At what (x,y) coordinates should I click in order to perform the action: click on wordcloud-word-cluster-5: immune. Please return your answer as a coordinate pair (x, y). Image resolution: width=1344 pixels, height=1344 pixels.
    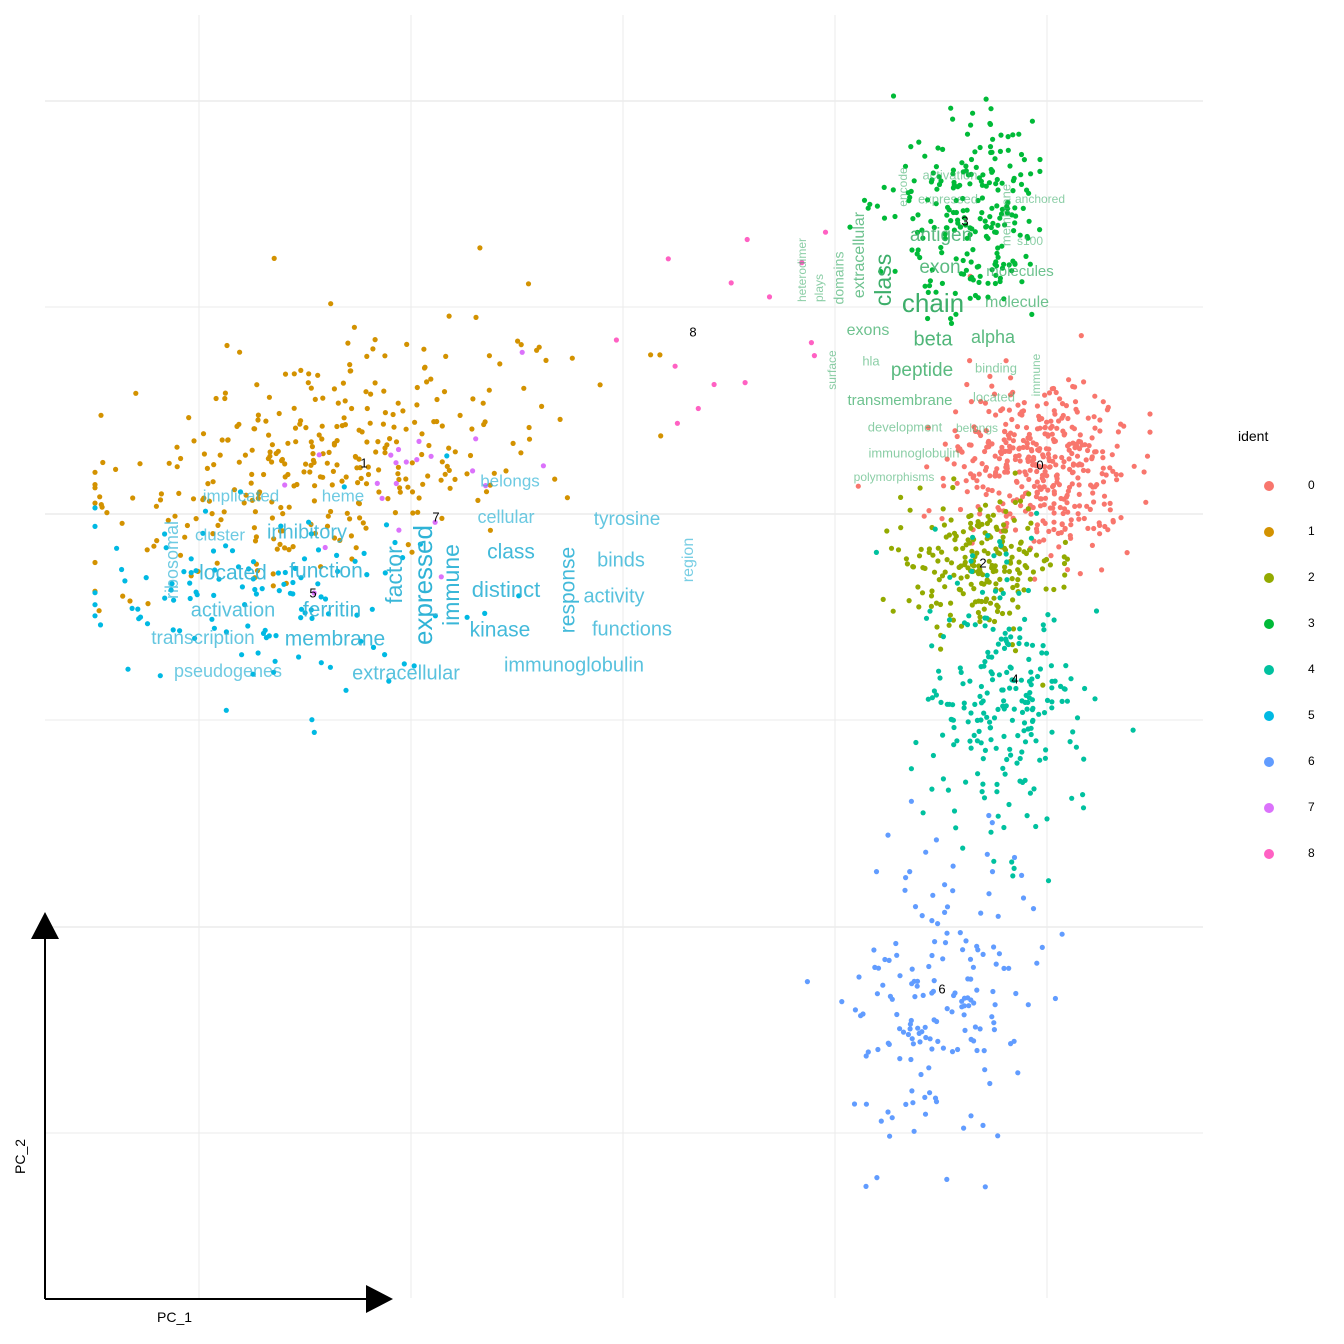
    Looking at the image, I should click on (451, 585).